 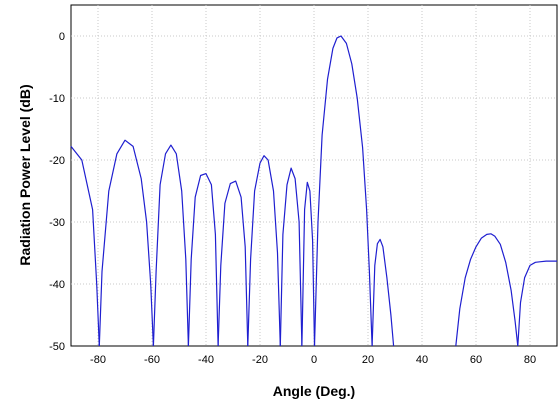 I want to click on y-tick-labels: 0 -10 -20 -30 -40 -50, so click(x=57, y=192).